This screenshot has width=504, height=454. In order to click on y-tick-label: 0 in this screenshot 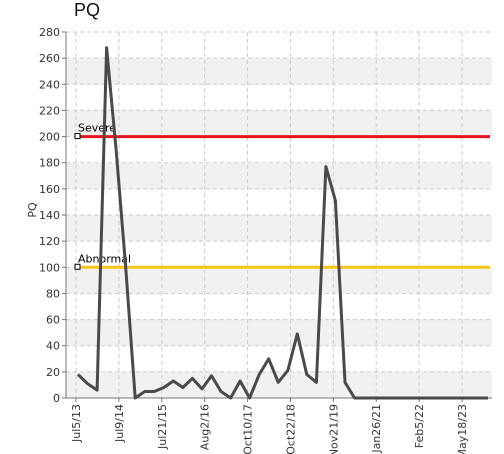, I will do `click(56, 398)`.